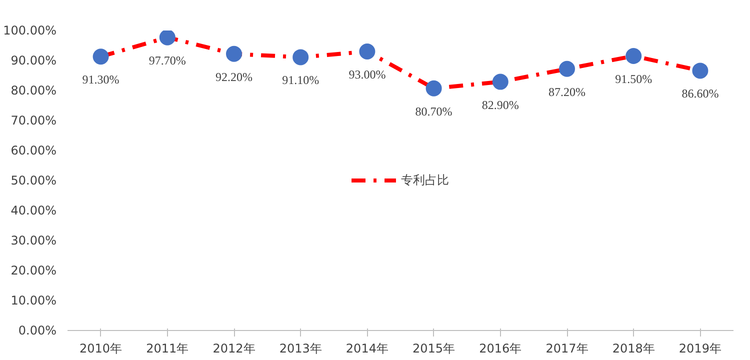  What do you see at coordinates (167, 349) in the screenshot?
I see `x-tick-label: 2011年` at bounding box center [167, 349].